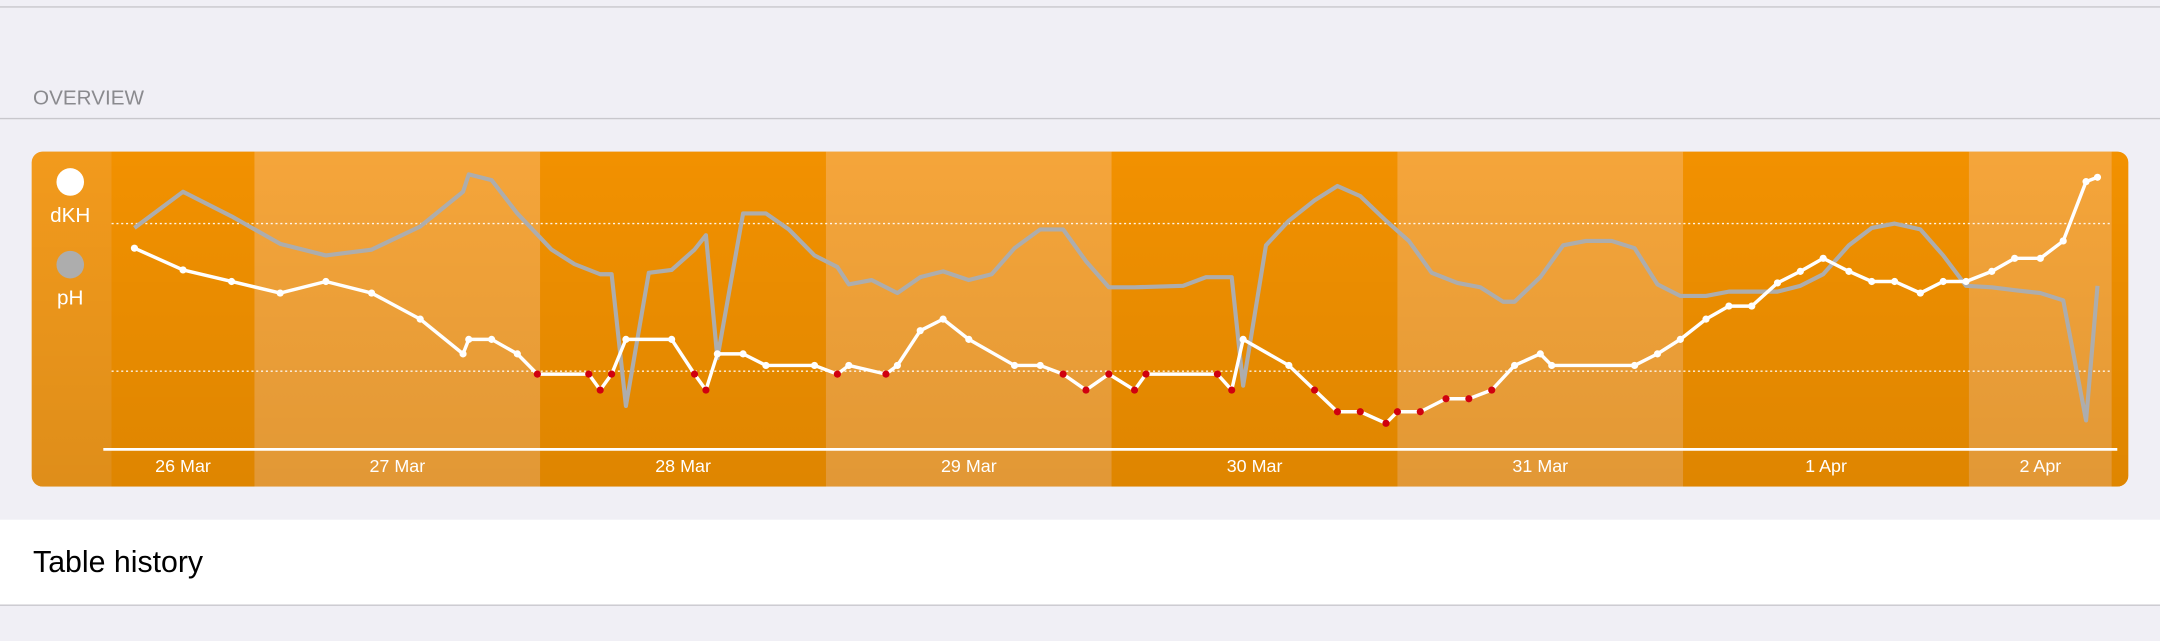 The image size is (2160, 641). I want to click on list-row, so click(1080, 562).